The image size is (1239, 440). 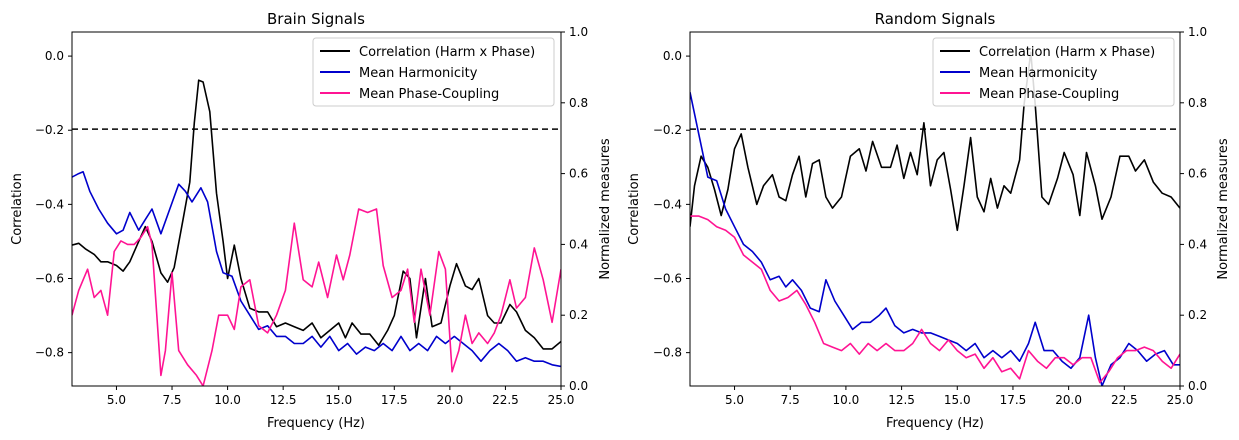 I want to click on chart-title: Random Signals, so click(x=935, y=19).